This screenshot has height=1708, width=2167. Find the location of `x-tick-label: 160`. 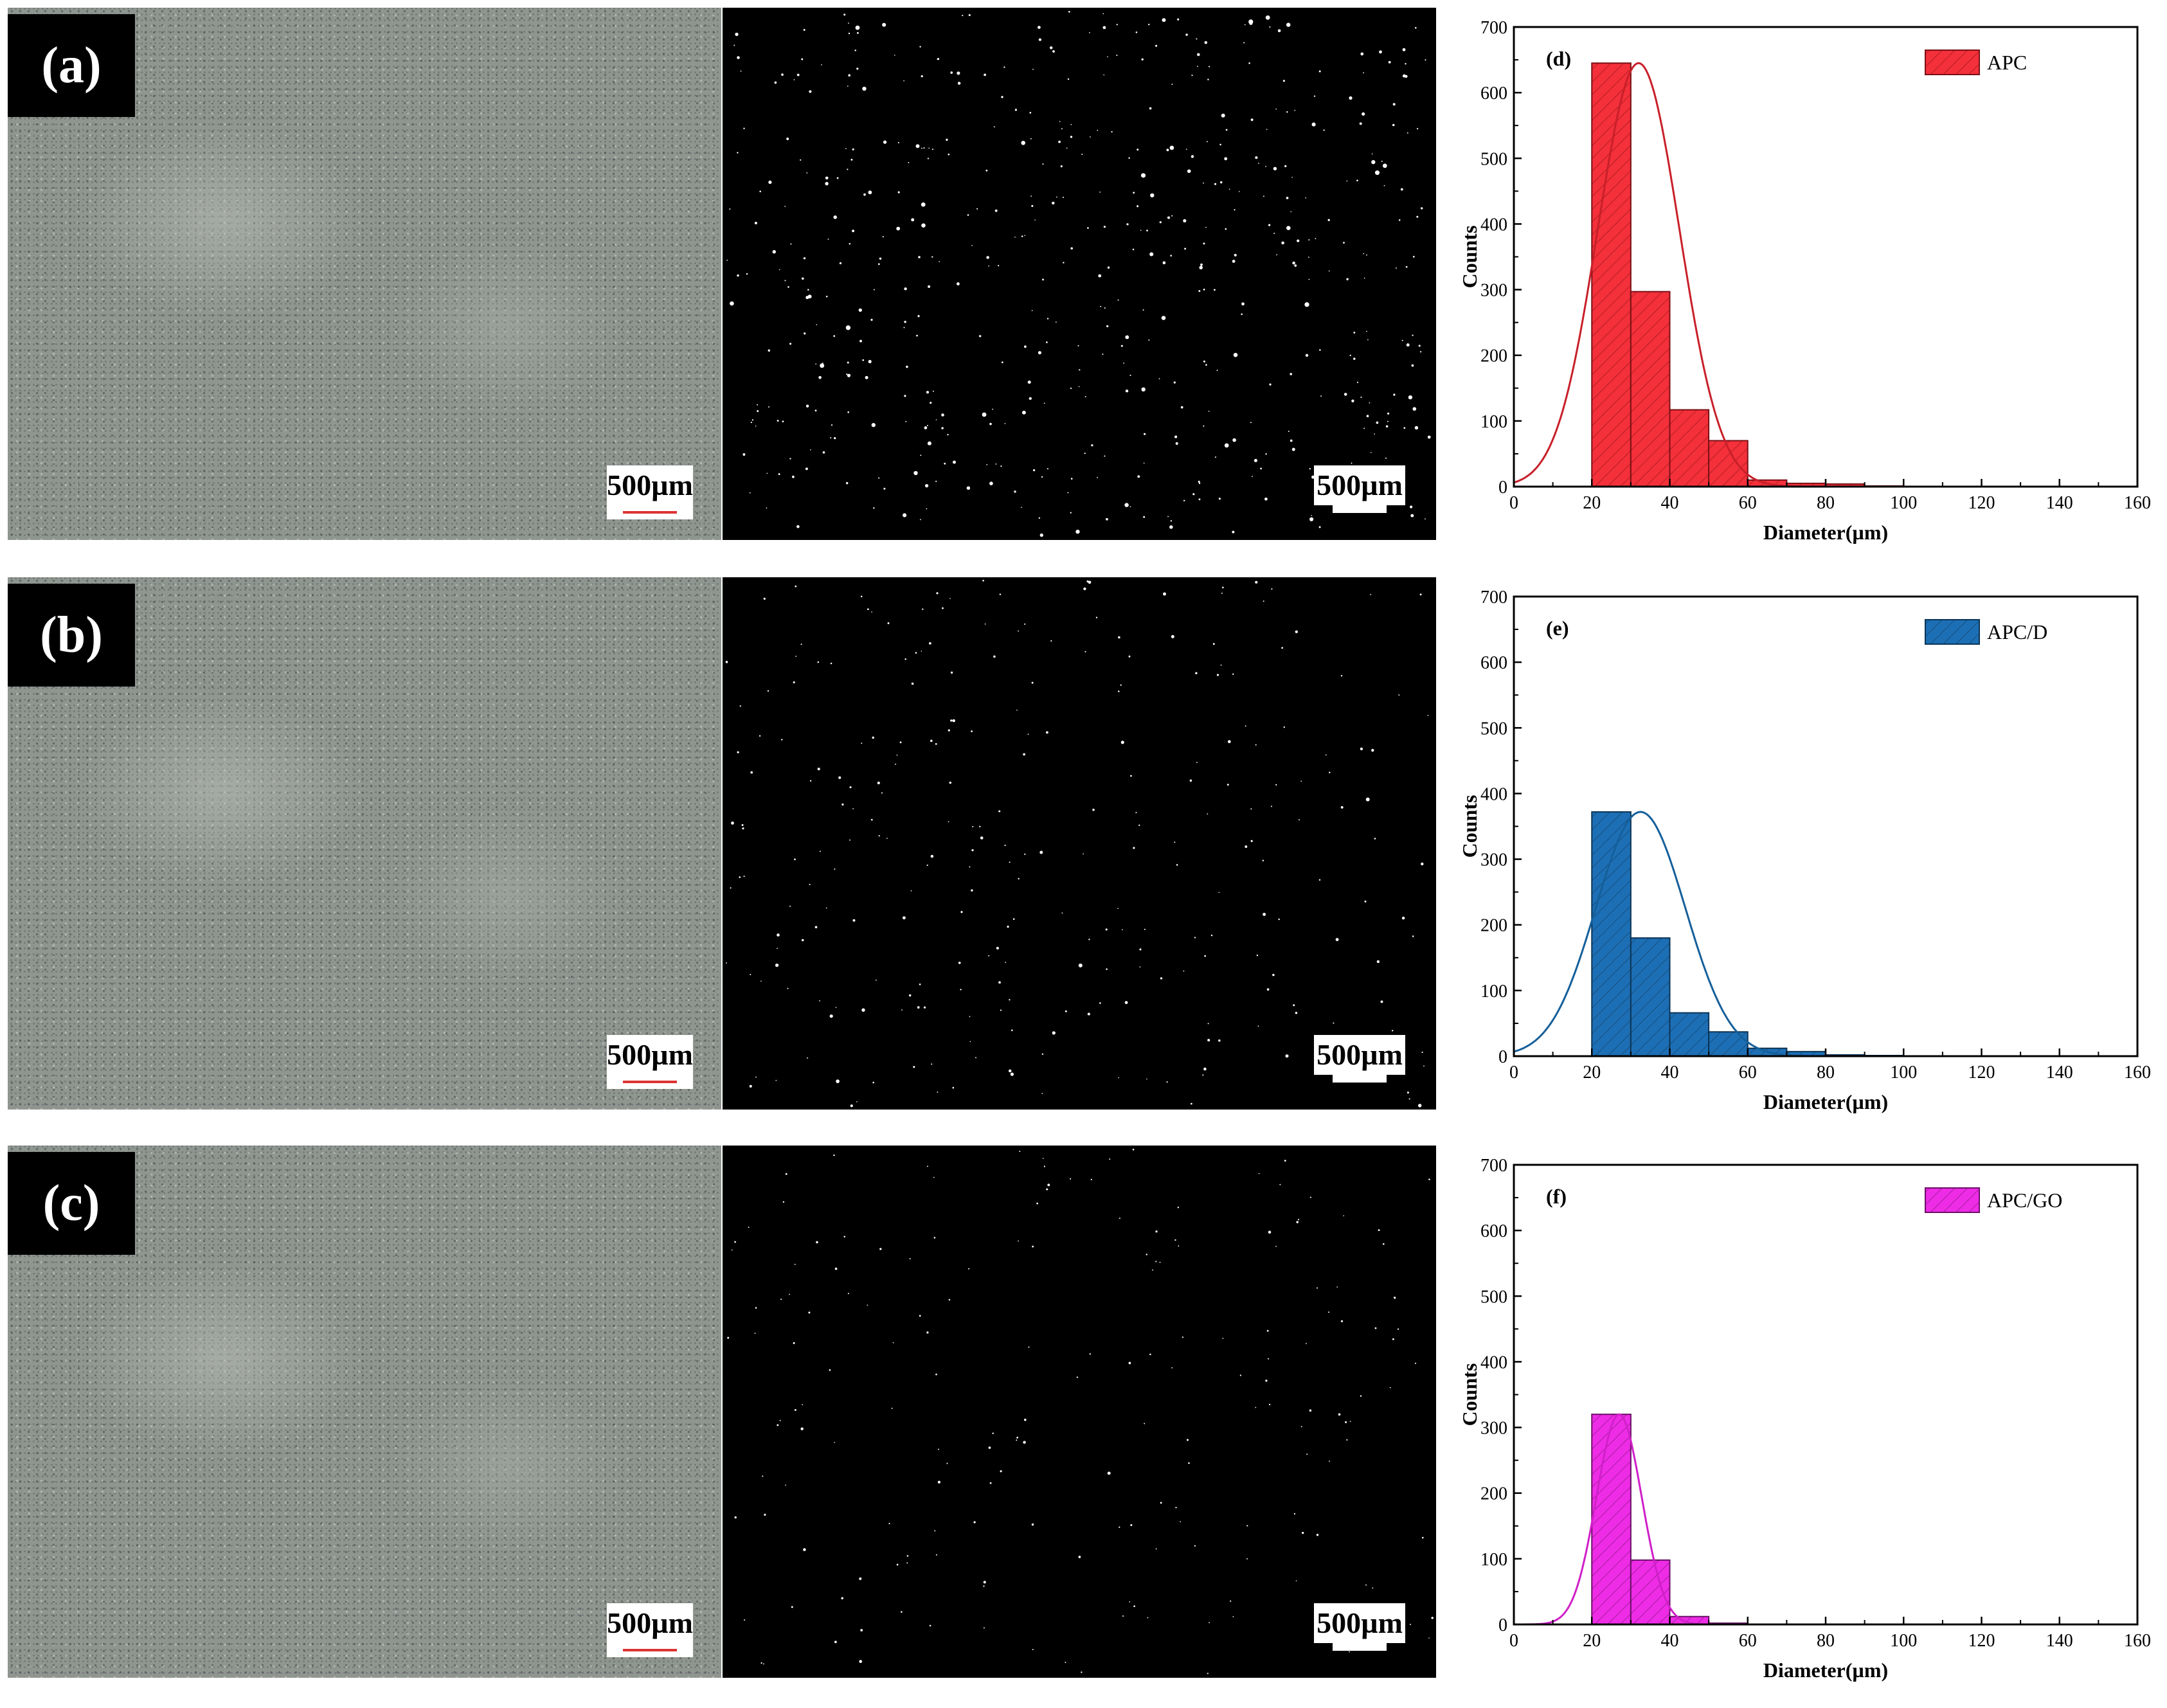

x-tick-label: 160 is located at coordinates (2137, 1641).